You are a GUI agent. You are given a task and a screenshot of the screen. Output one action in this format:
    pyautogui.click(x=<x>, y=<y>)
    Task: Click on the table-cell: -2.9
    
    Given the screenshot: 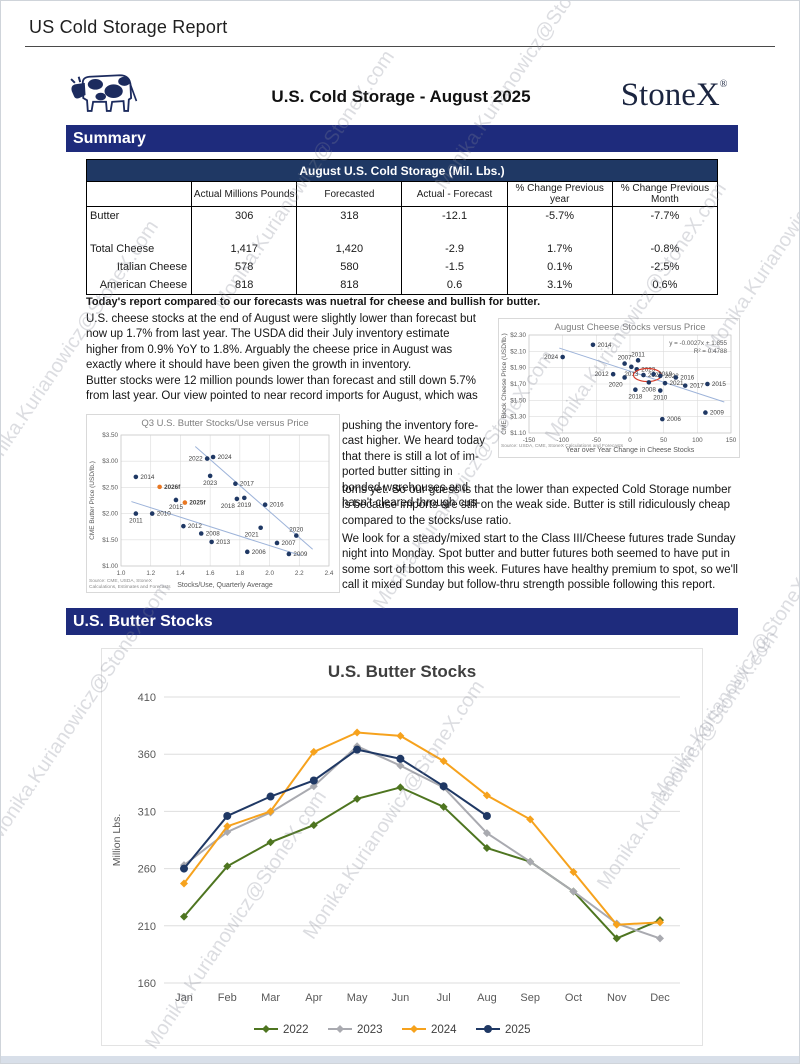 What is the action you would take?
    pyautogui.click(x=454, y=249)
    